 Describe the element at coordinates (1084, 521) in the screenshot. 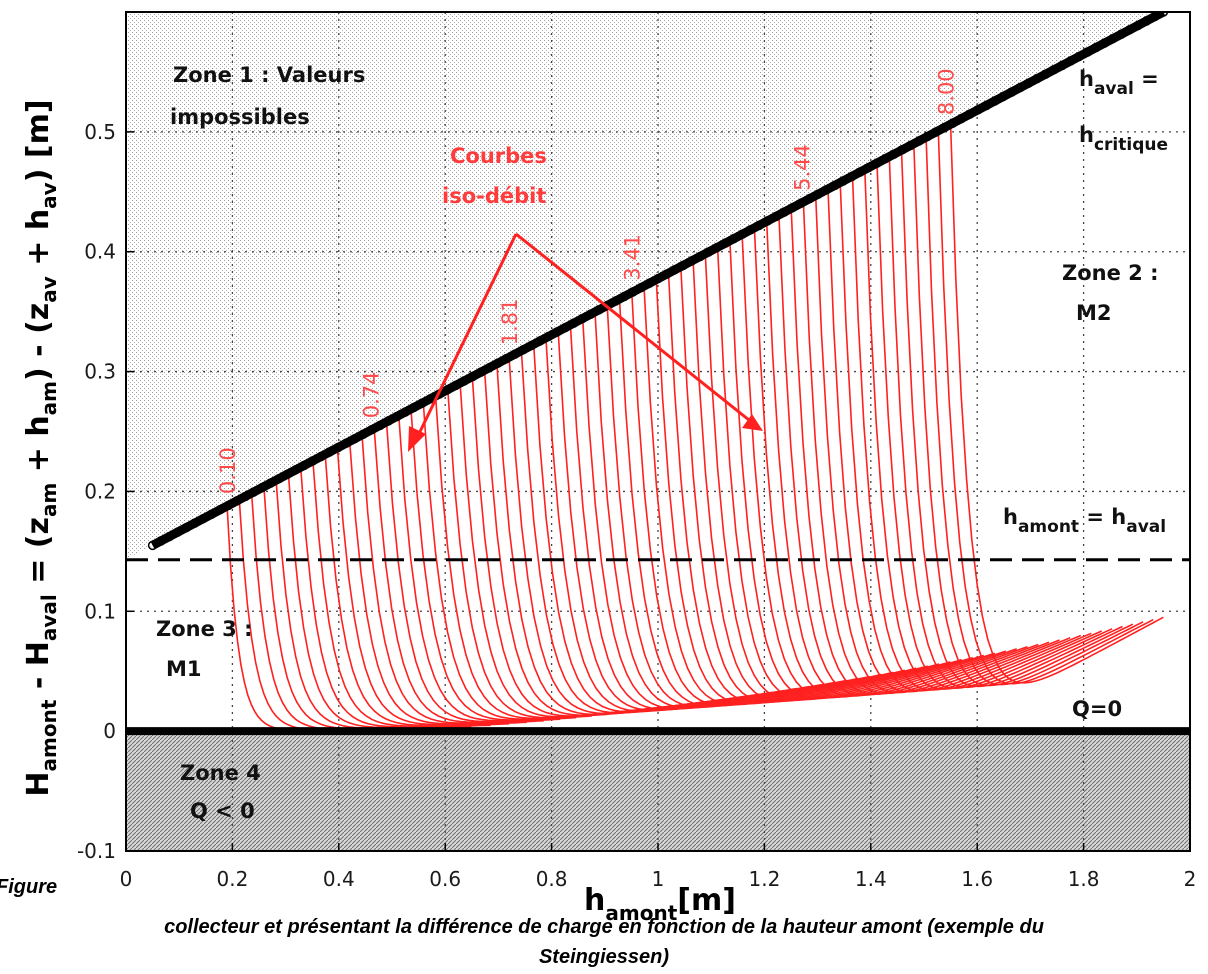

I see `heq-label: hamont = haval` at that location.